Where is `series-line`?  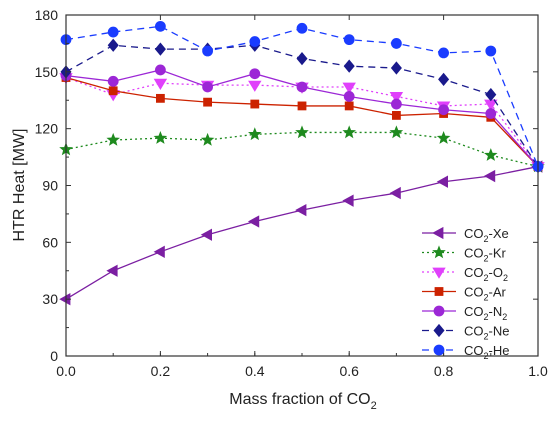 series-line is located at coordinates (302, 149).